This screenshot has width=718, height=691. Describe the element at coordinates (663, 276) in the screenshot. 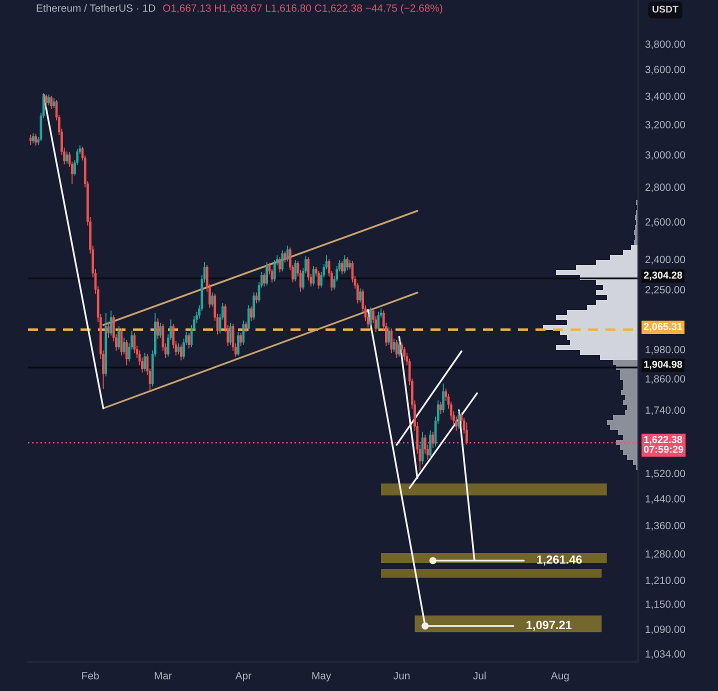

I see `ref-line-label: 2,304.28` at that location.